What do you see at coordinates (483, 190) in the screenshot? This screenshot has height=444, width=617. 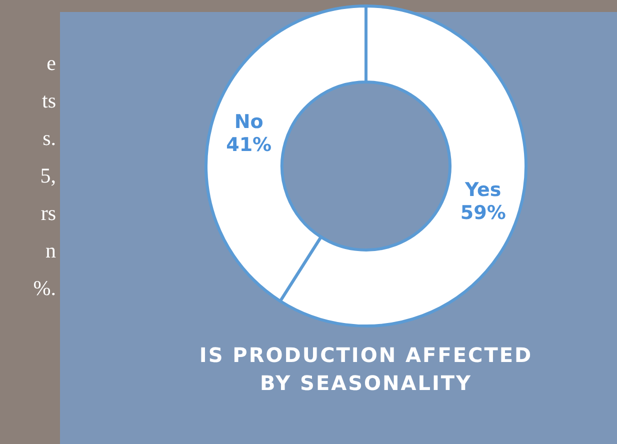 I see `slice-label: Yes` at bounding box center [483, 190].